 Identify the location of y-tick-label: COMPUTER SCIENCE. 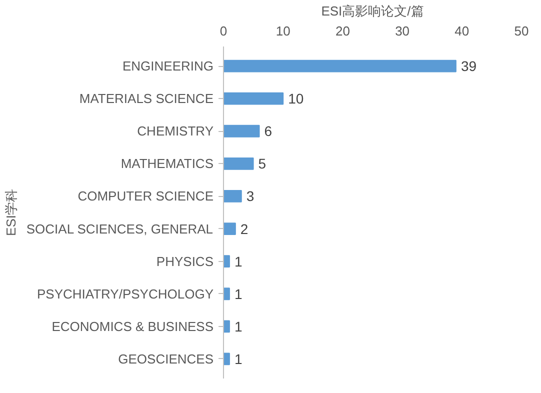
(146, 196).